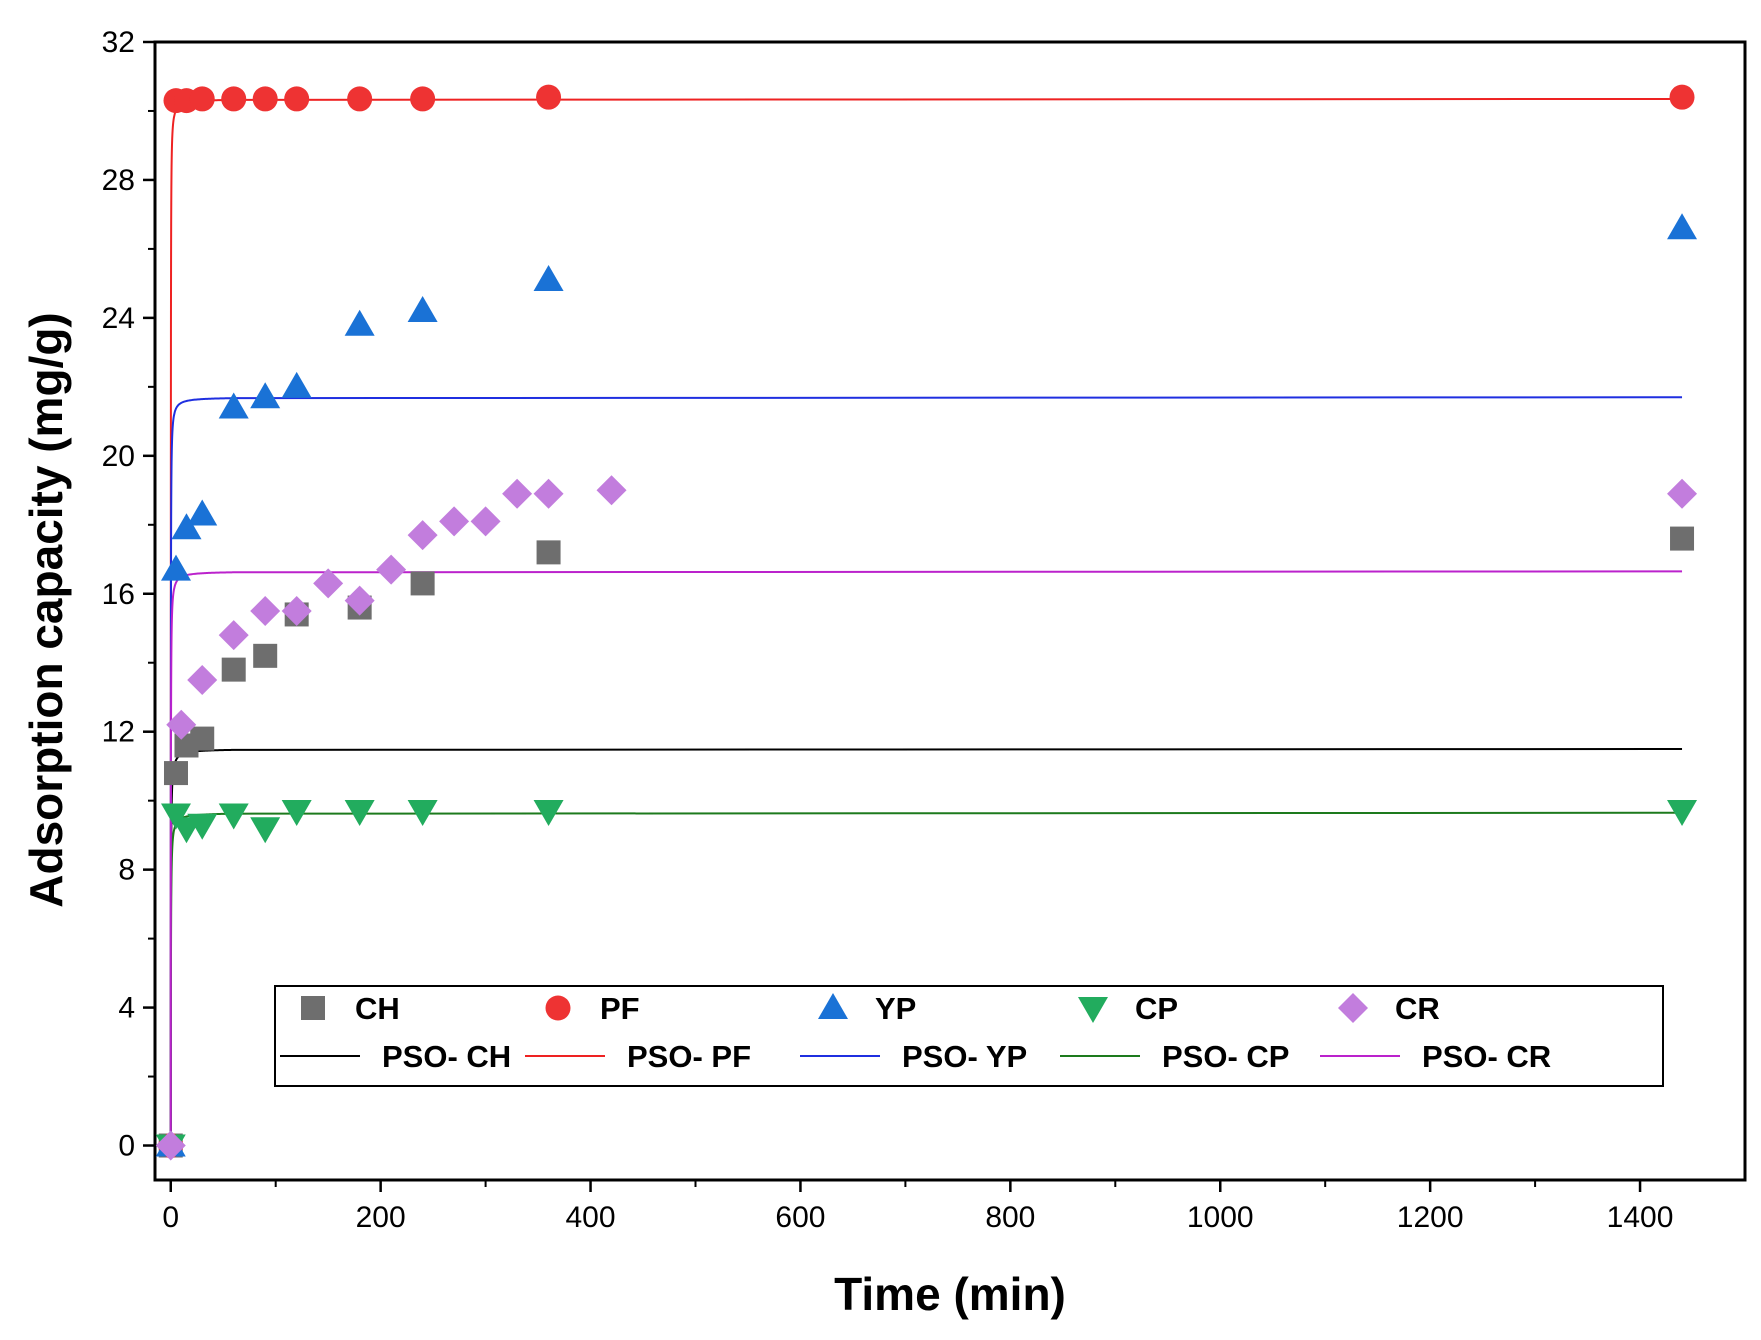 The width and height of the screenshot is (1761, 1340). Describe the element at coordinates (126, 1008) in the screenshot. I see `y-tick-label: 4` at that location.